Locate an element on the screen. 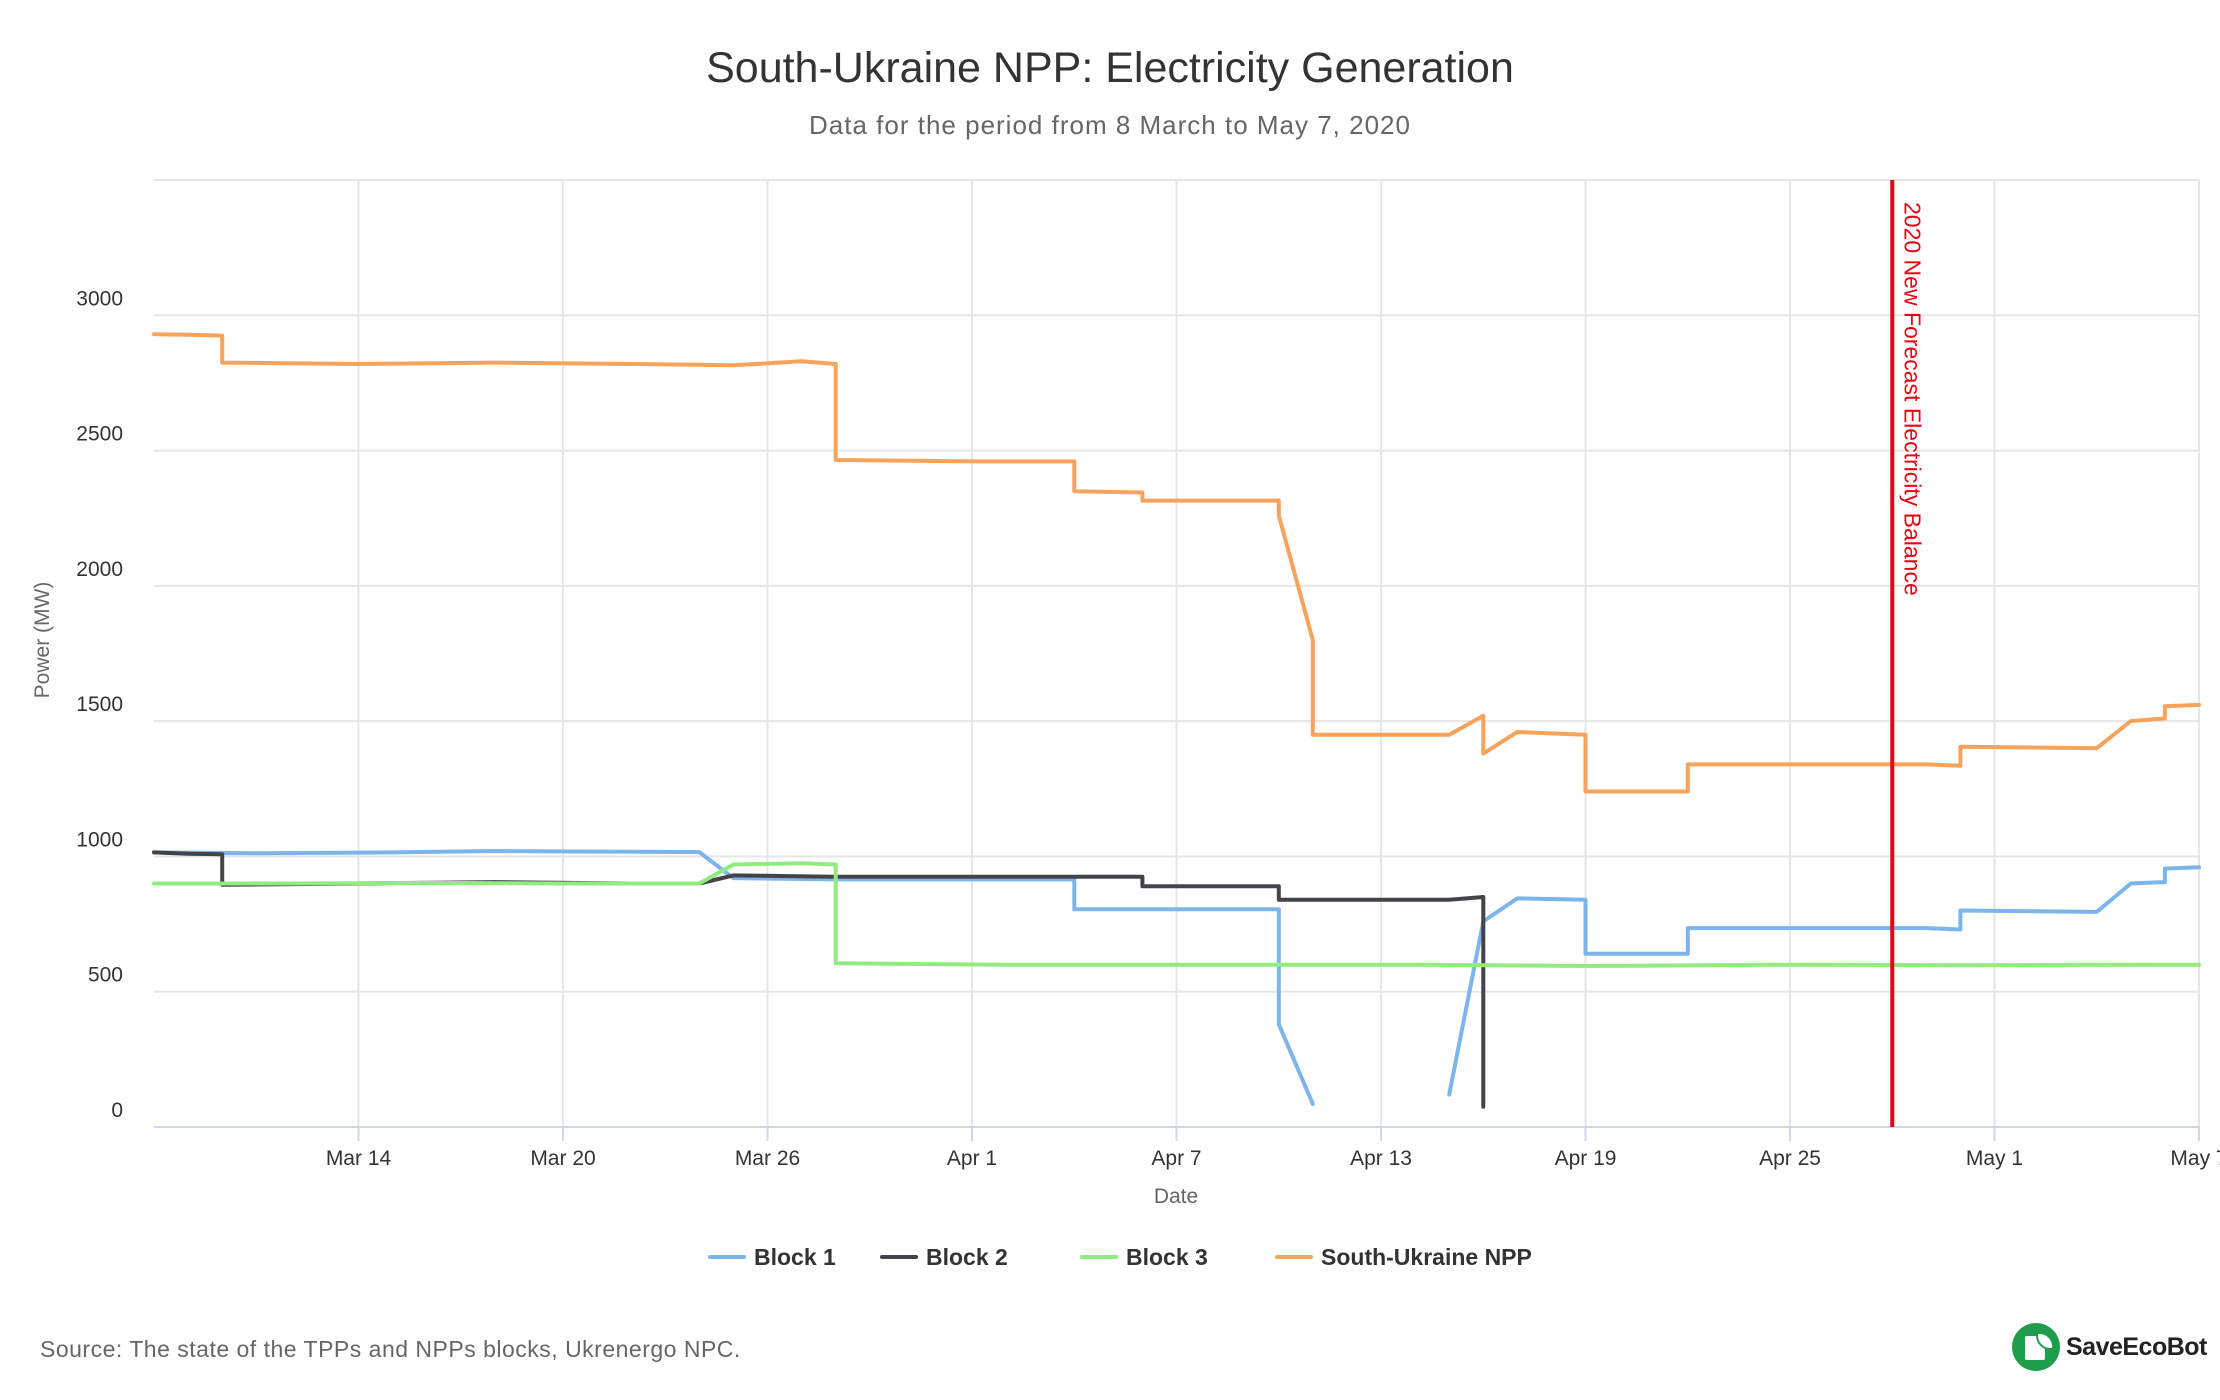 This screenshot has height=1400, width=2220. legend-label: Block 1 is located at coordinates (795, 1257).